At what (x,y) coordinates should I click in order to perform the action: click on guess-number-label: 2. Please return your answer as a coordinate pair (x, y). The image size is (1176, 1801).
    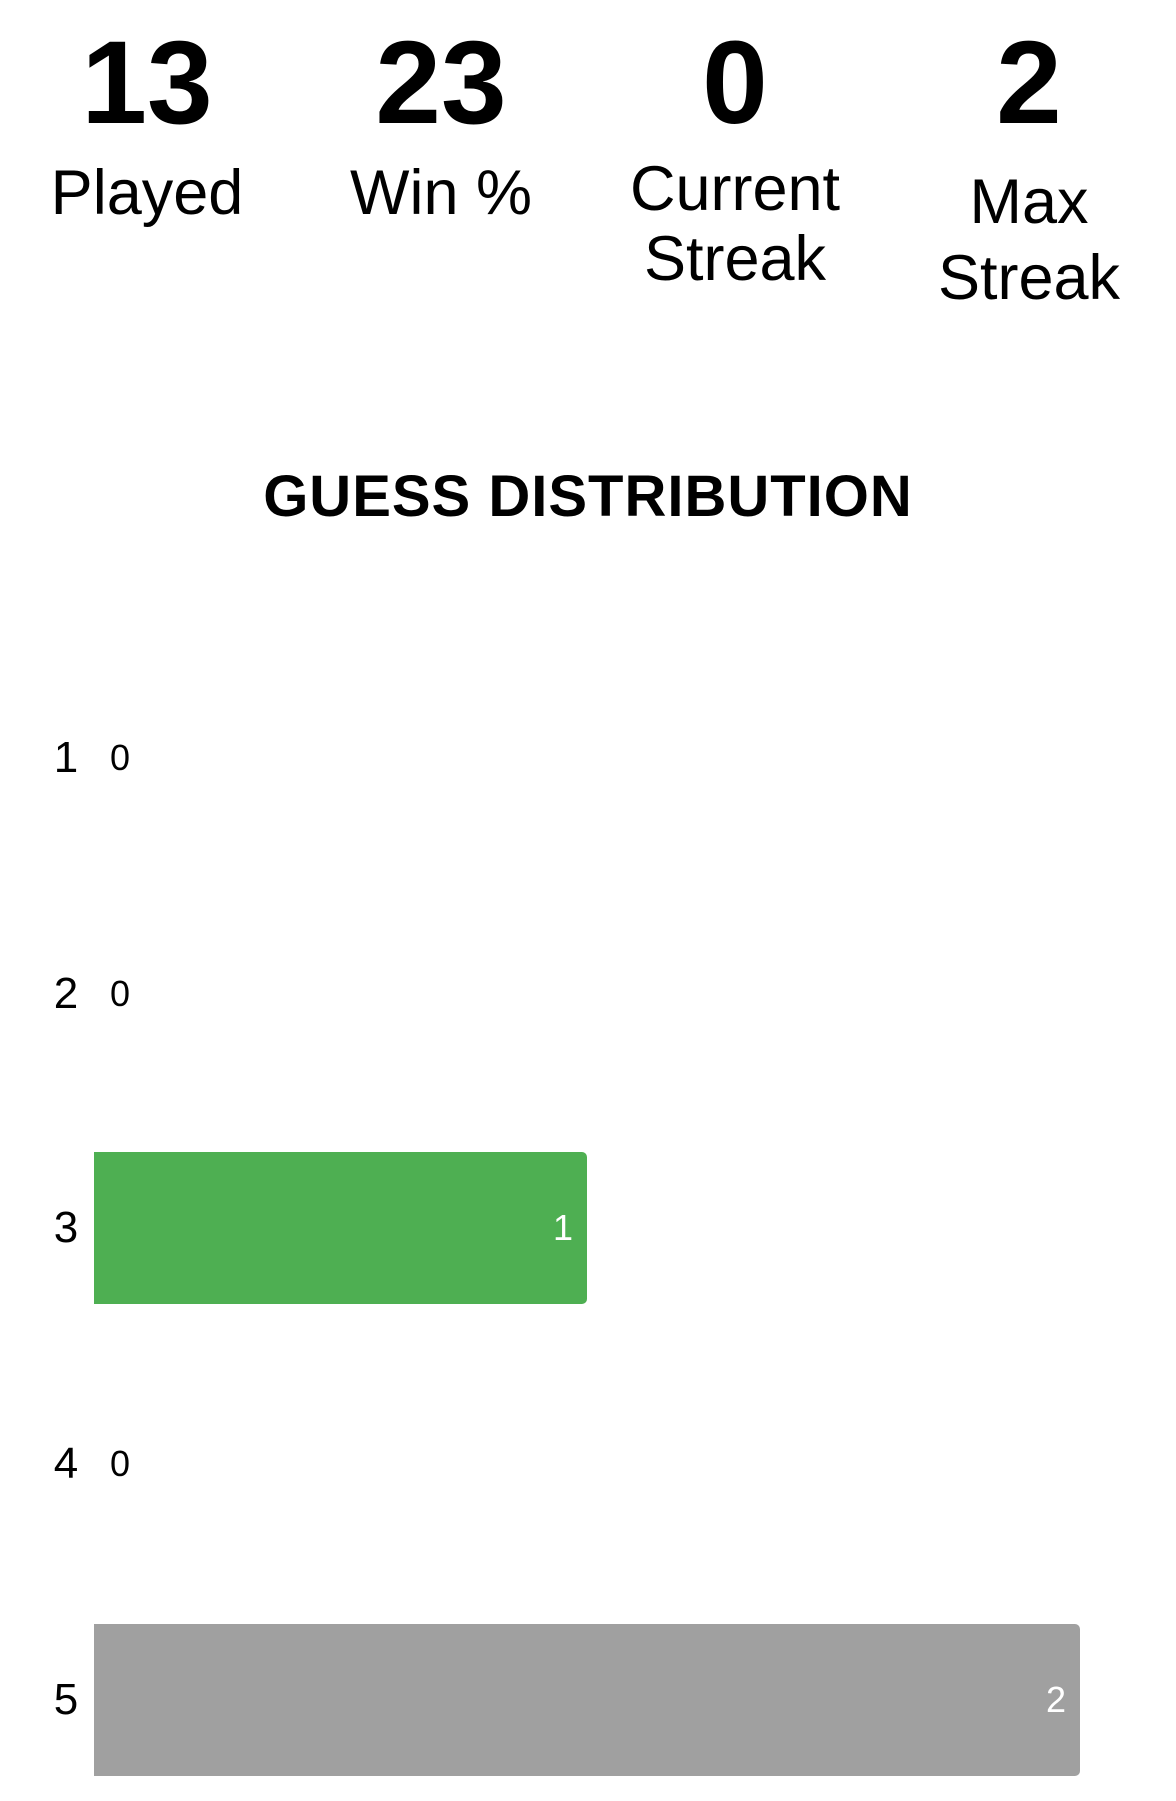
    Looking at the image, I should click on (66, 993).